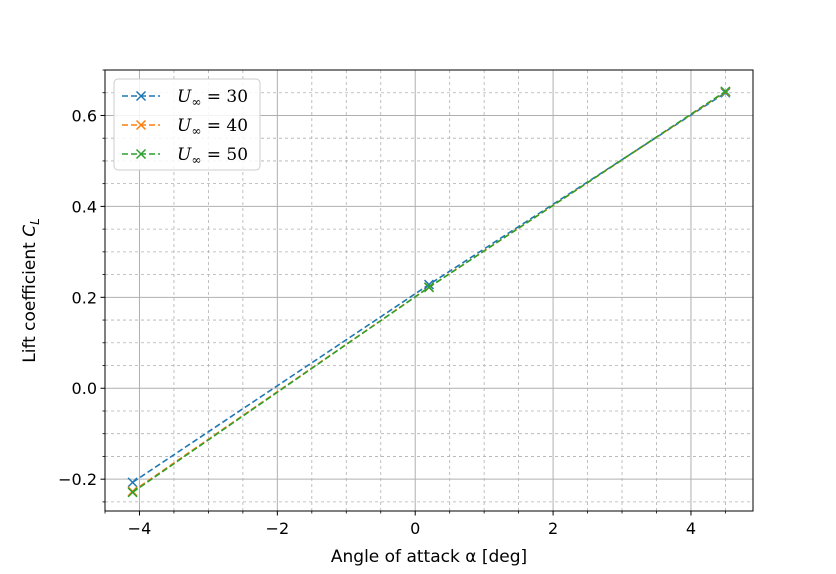 The width and height of the screenshot is (836, 574). What do you see at coordinates (415, 528) in the screenshot?
I see `x-tick-label: 0` at bounding box center [415, 528].